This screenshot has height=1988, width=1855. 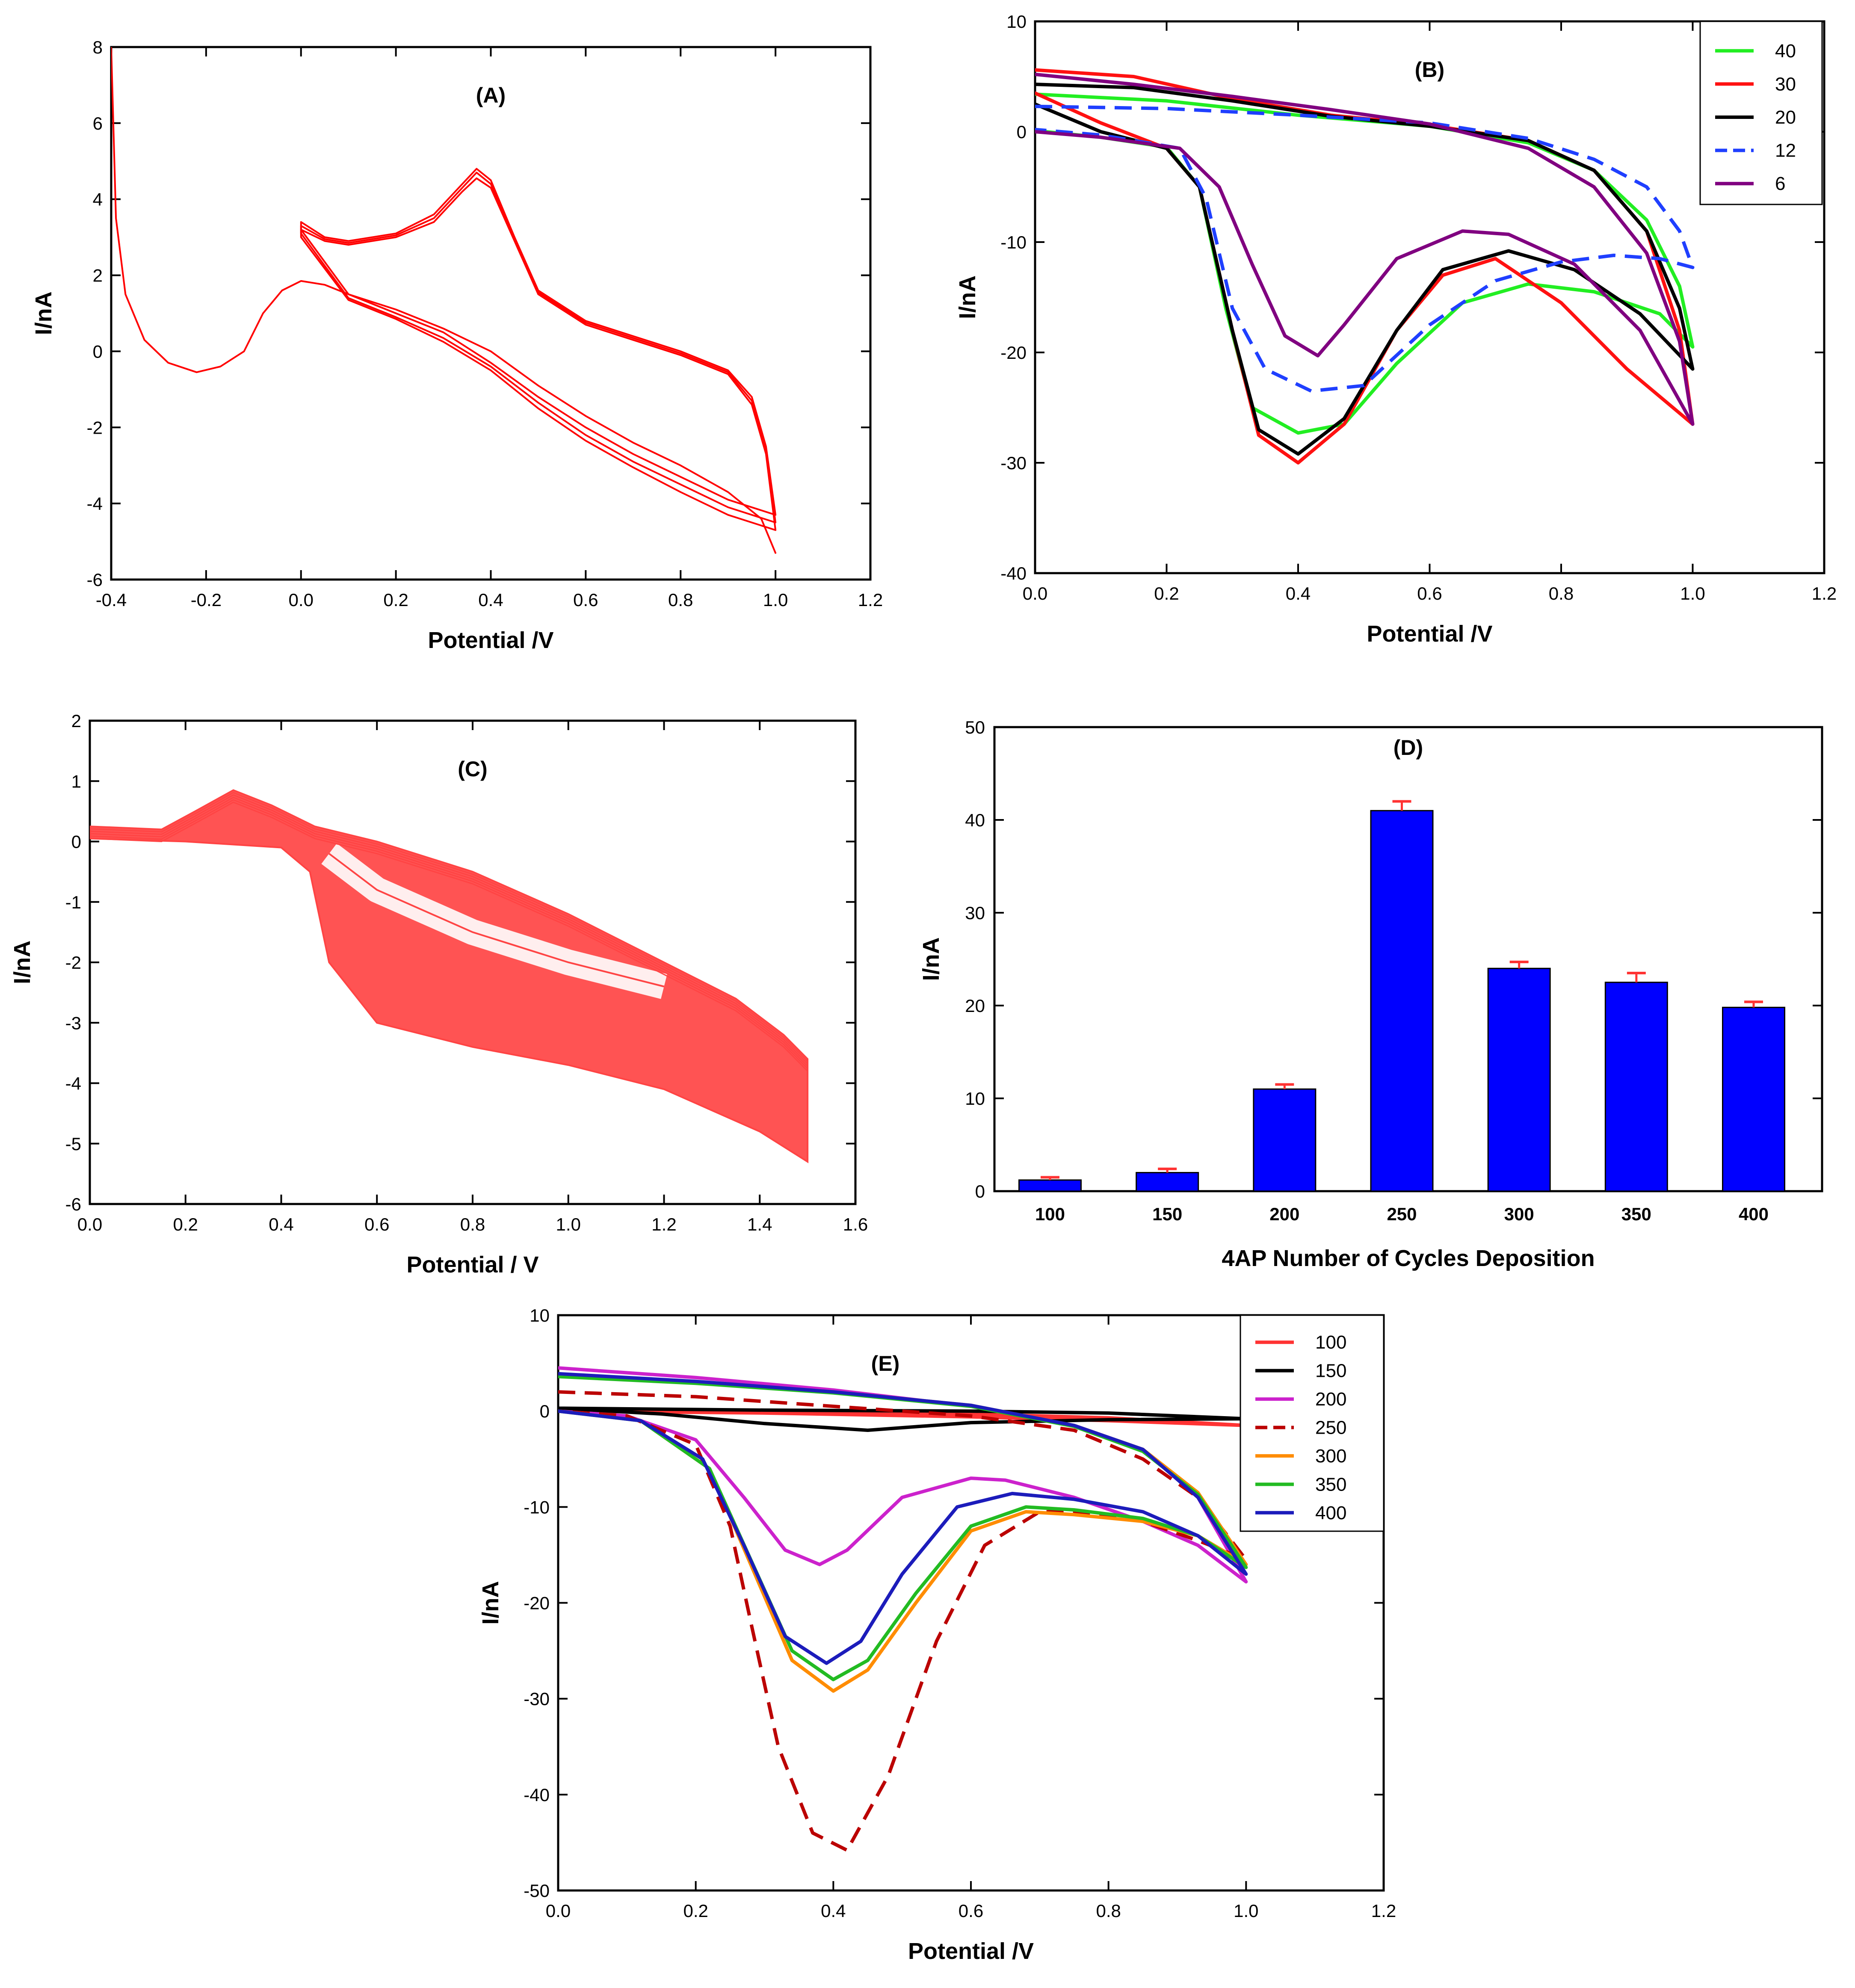 I want to click on y-tick-label: 8, so click(x=98, y=47).